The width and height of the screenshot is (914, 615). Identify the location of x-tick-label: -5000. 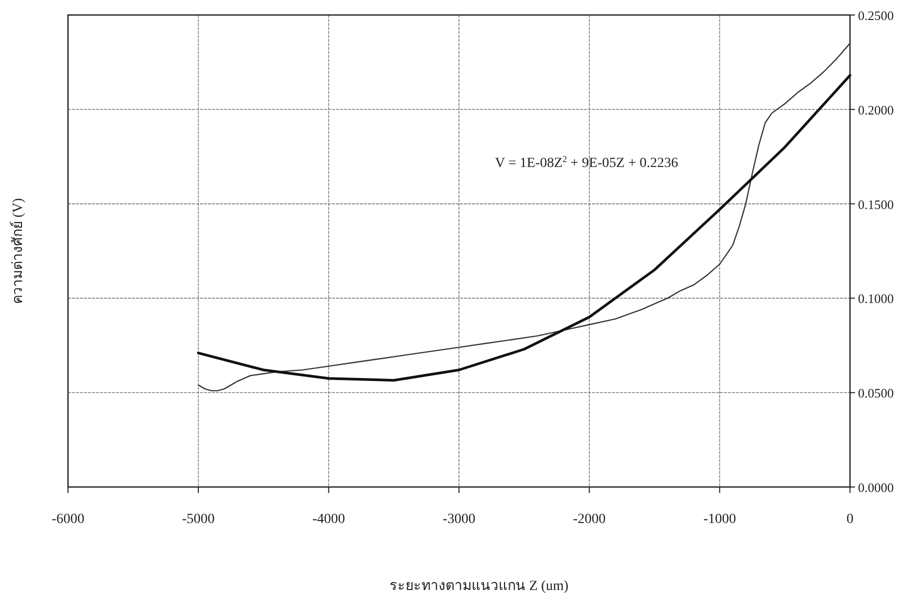
(198, 519).